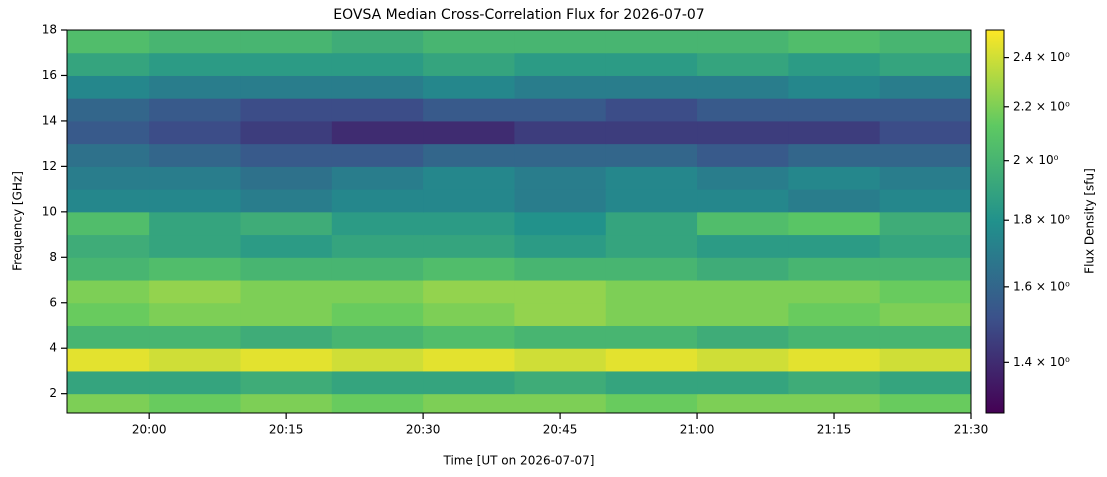 The image size is (1107, 477). What do you see at coordinates (49, 211) in the screenshot?
I see `y-tick-label: 10` at bounding box center [49, 211].